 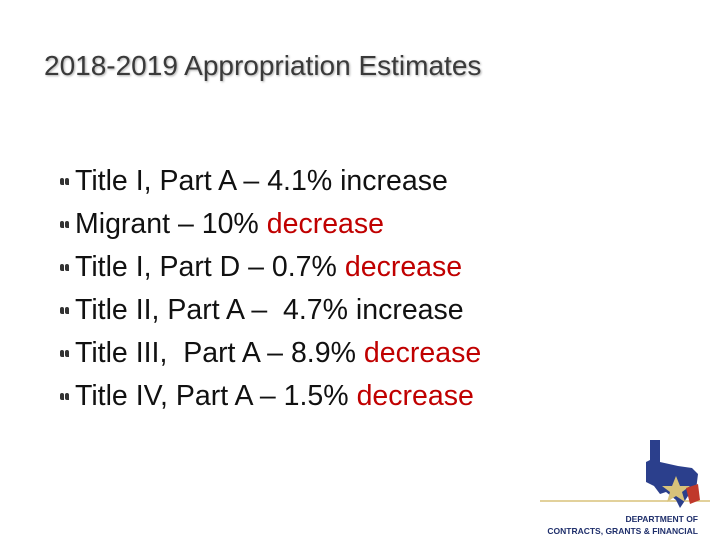 What do you see at coordinates (676, 489) in the screenshot?
I see `star` at bounding box center [676, 489].